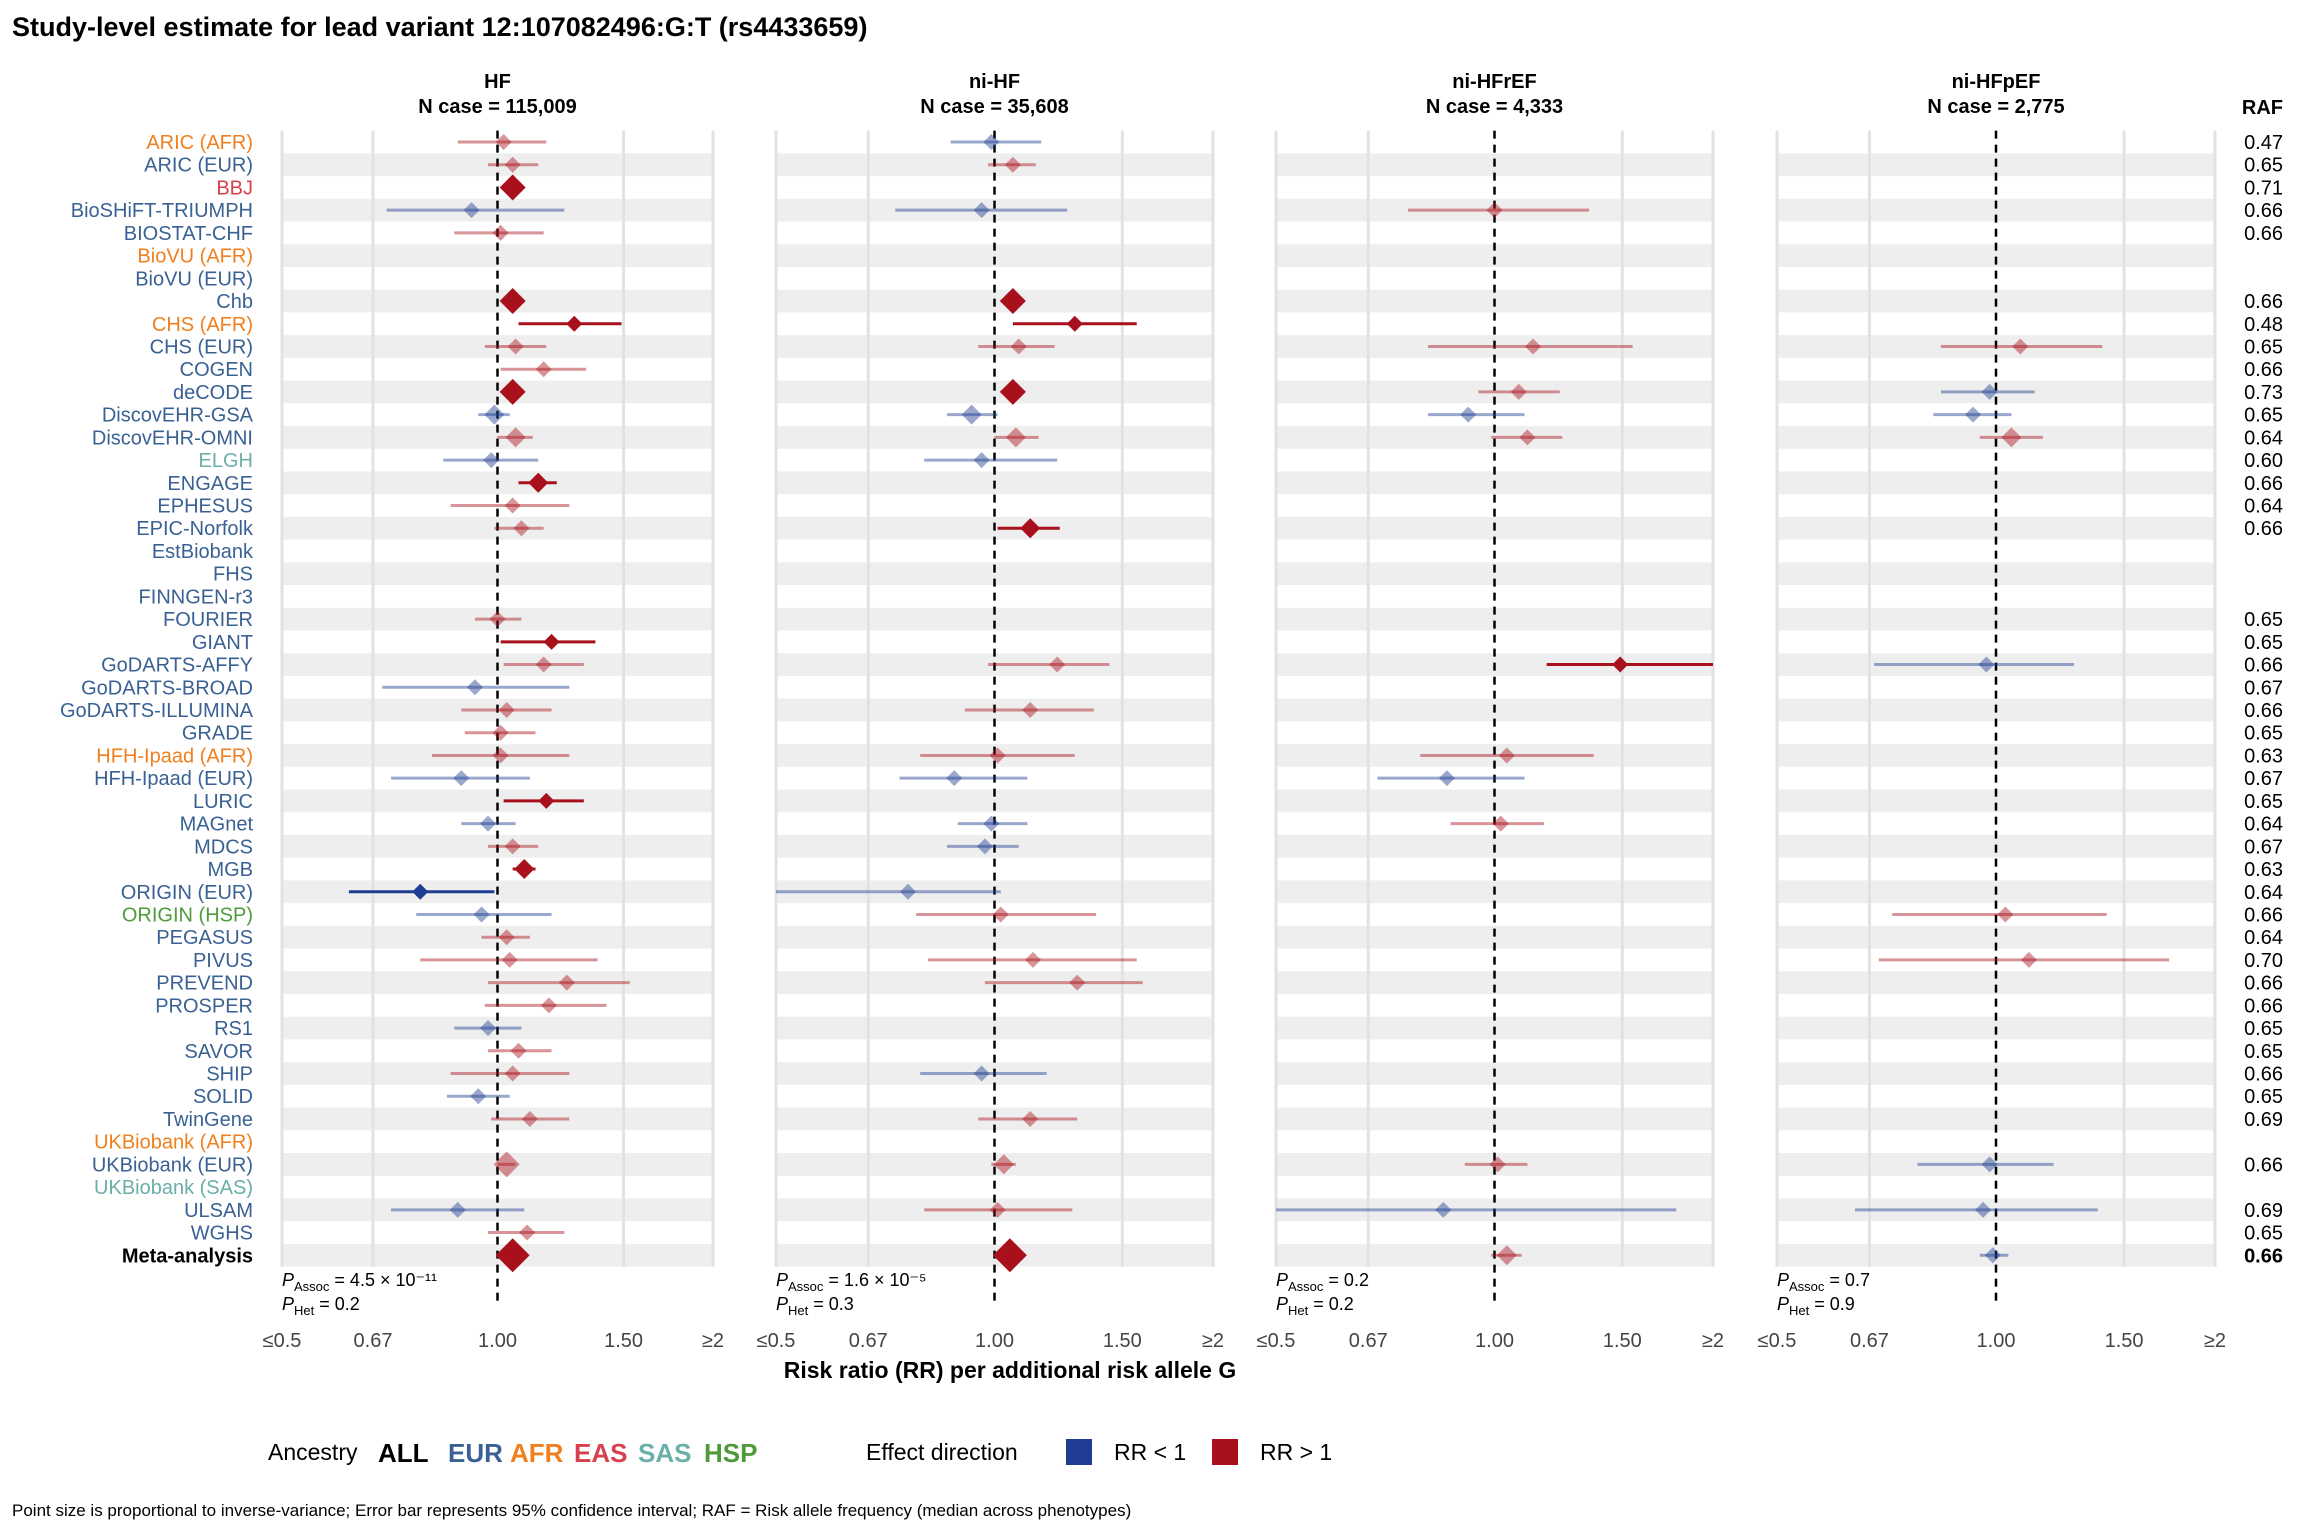 The height and width of the screenshot is (1536, 2304). What do you see at coordinates (223, 847) in the screenshot?
I see `study-label: MDCS` at bounding box center [223, 847].